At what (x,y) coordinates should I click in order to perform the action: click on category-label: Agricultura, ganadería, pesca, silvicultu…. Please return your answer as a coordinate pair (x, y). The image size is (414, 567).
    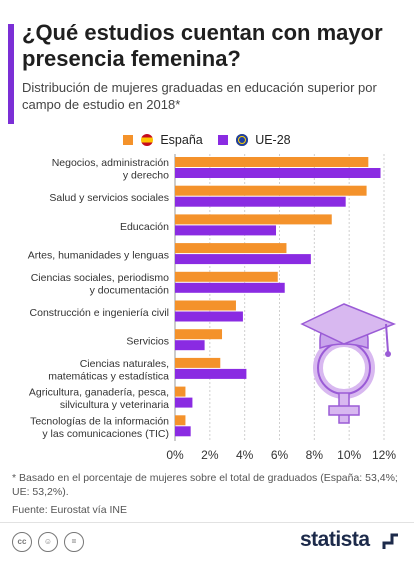
    Looking at the image, I should click on (99, 399).